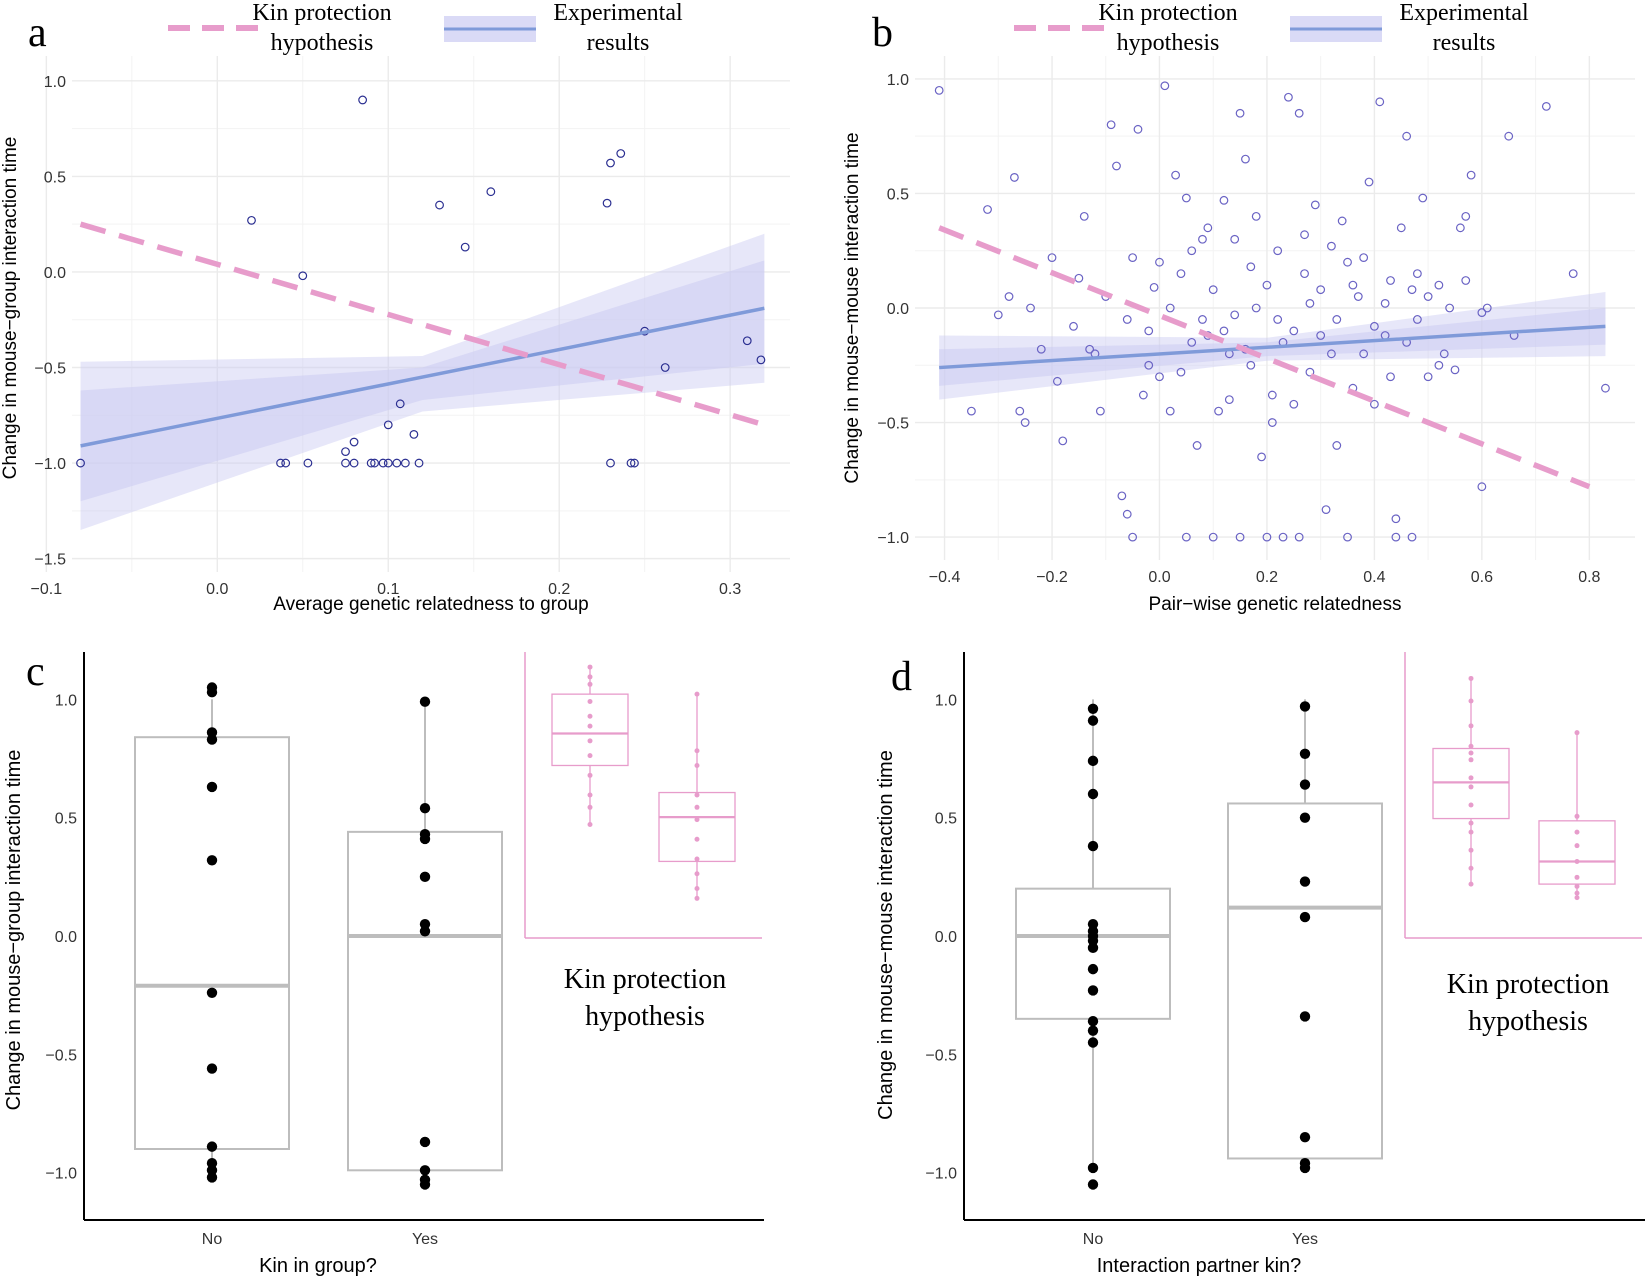  What do you see at coordinates (430, 604) in the screenshot?
I see `x-axis-label: Average genetic relatedness to group` at bounding box center [430, 604].